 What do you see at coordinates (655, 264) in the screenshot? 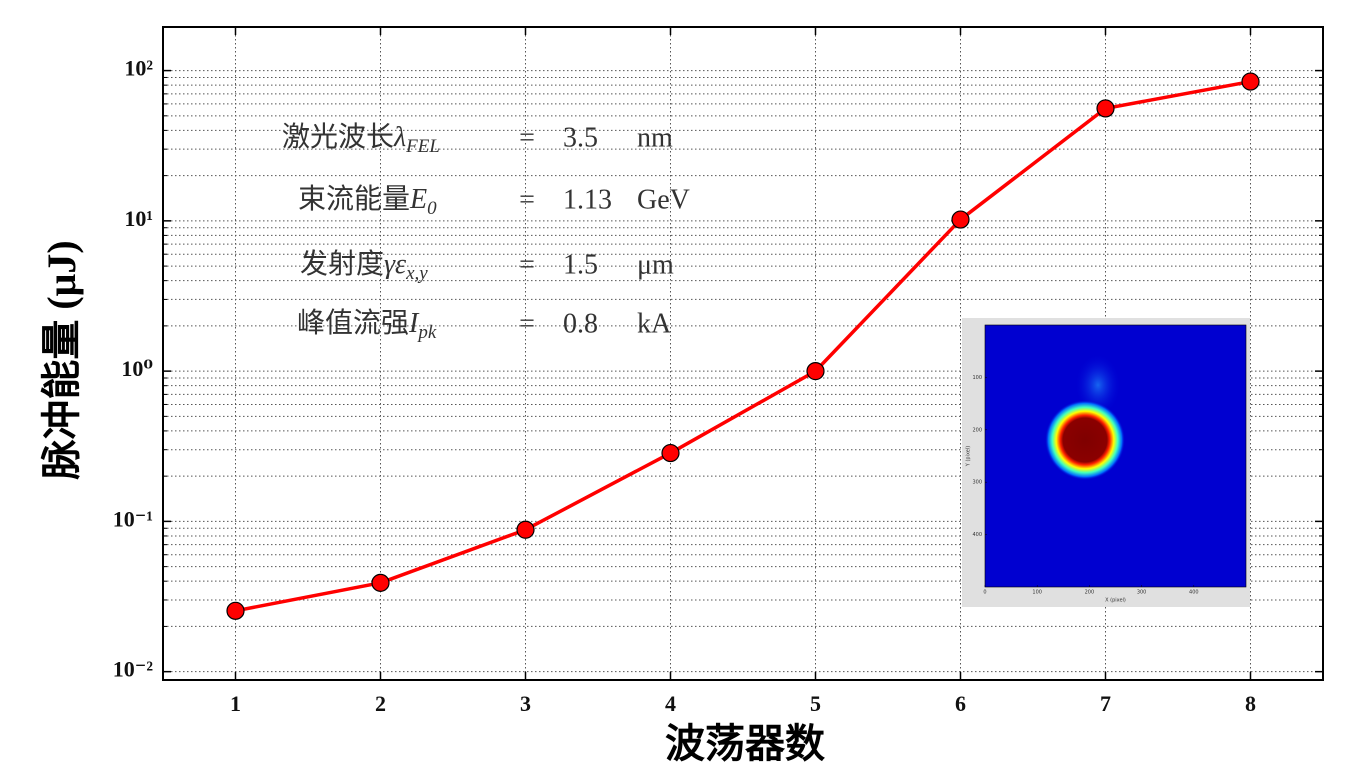
I see `annotation-unit: μm` at bounding box center [655, 264].